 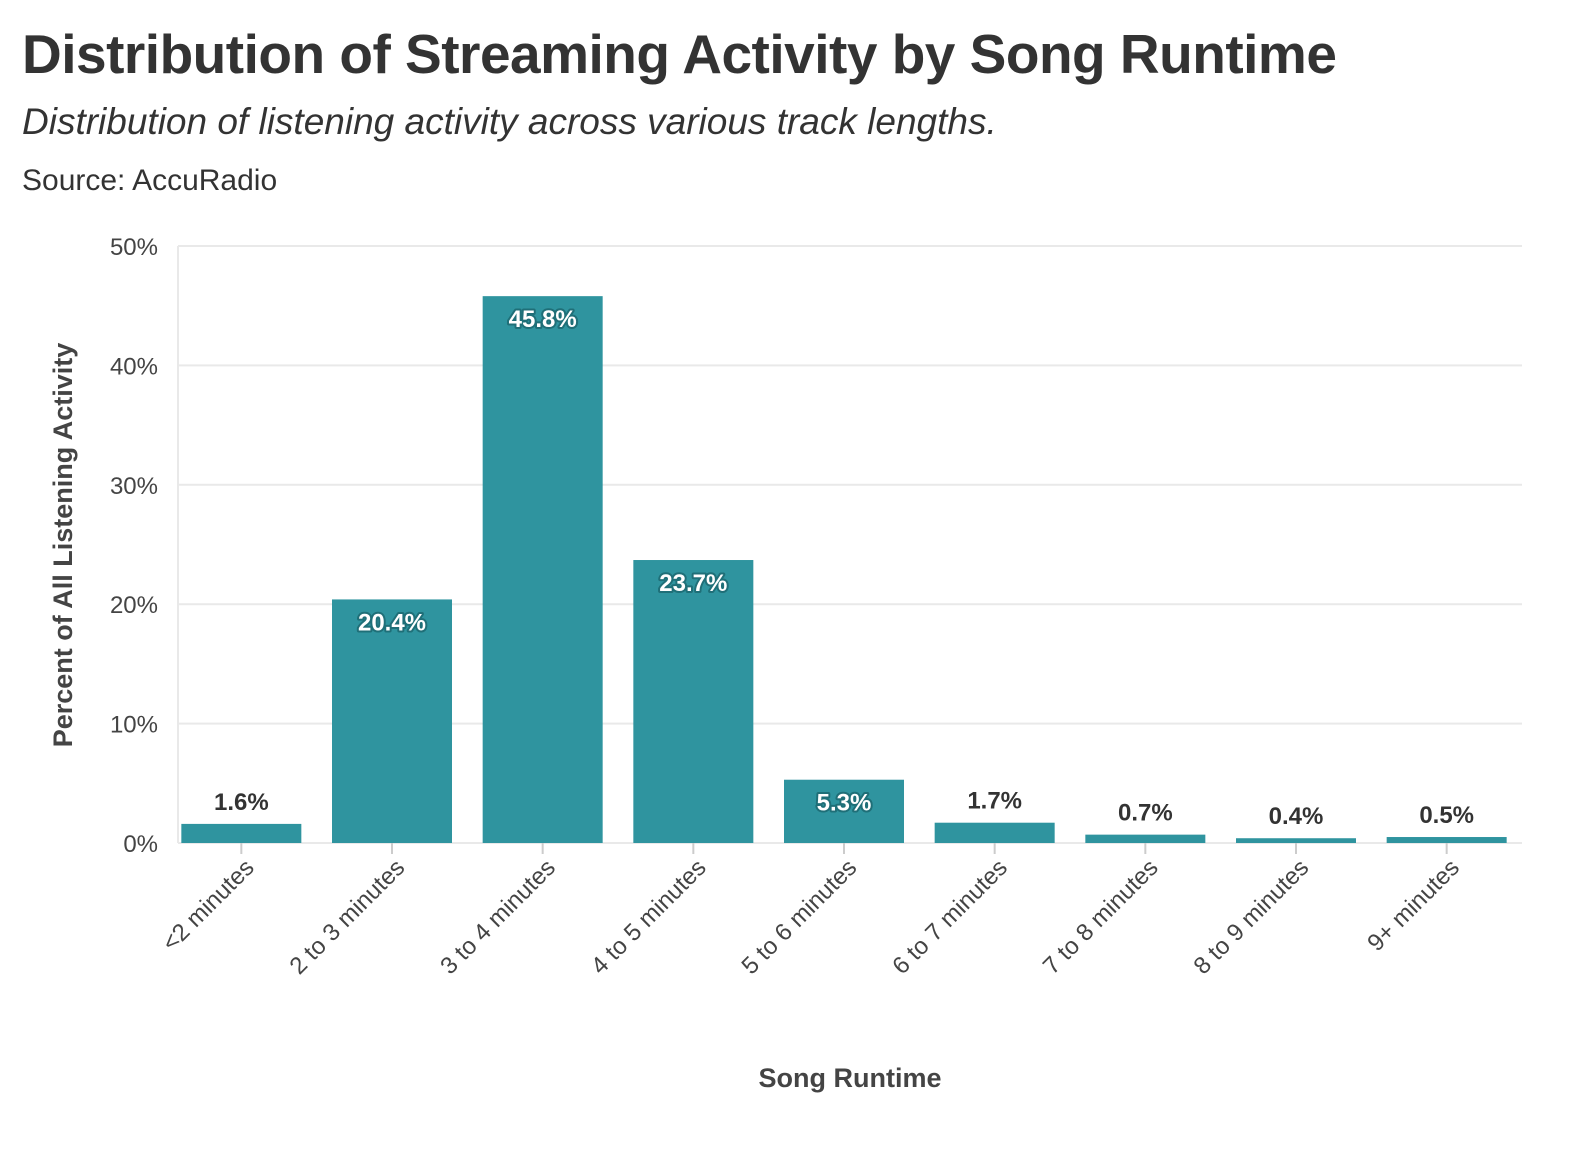 I want to click on x-tick-label: 7 to 8 minutes, so click(x=1101, y=917).